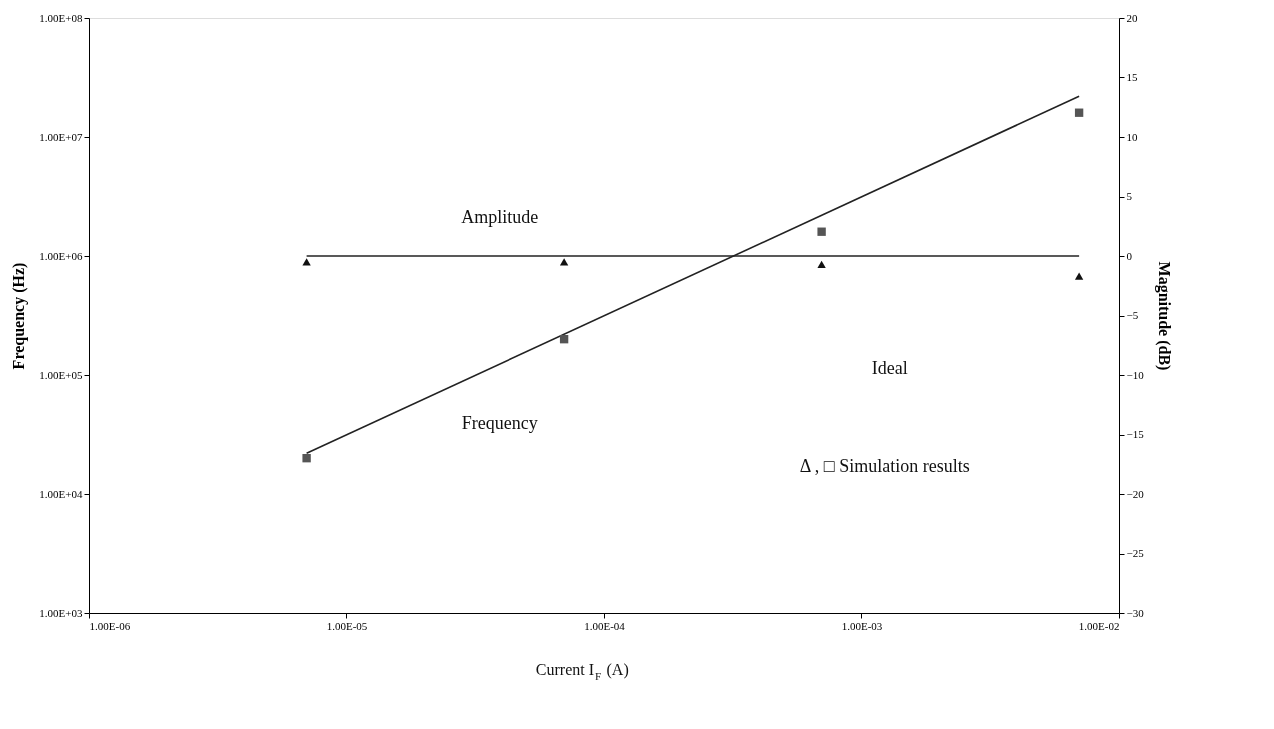  Describe the element at coordinates (61, 255) in the screenshot. I see `y-tick-label: 1.00E+06` at that location.